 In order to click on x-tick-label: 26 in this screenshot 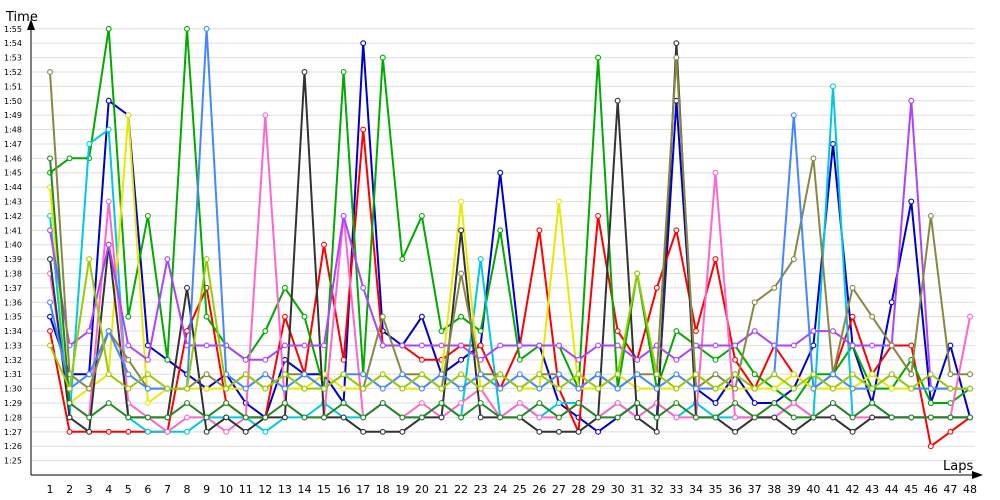, I will do `click(539, 489)`.